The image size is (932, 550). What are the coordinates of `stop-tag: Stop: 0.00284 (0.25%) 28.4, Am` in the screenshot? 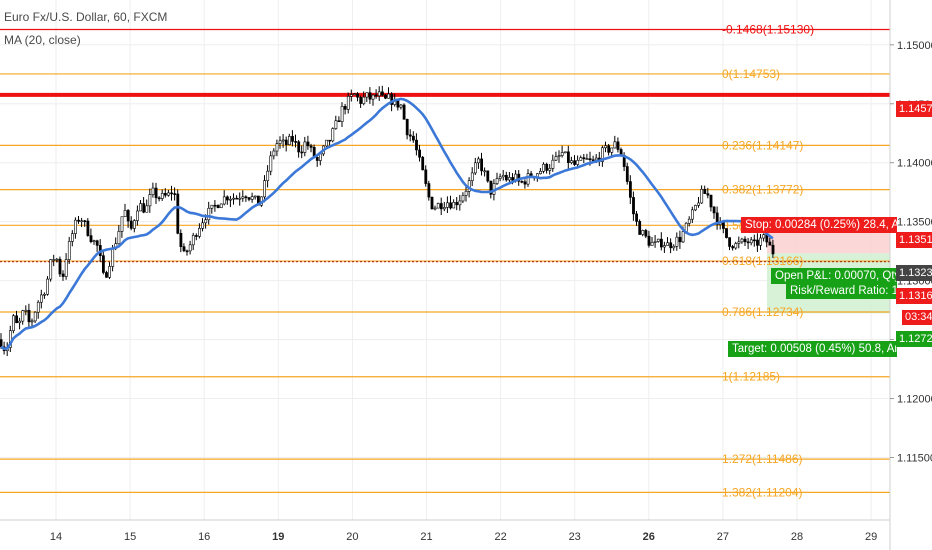 It's located at (819, 225).